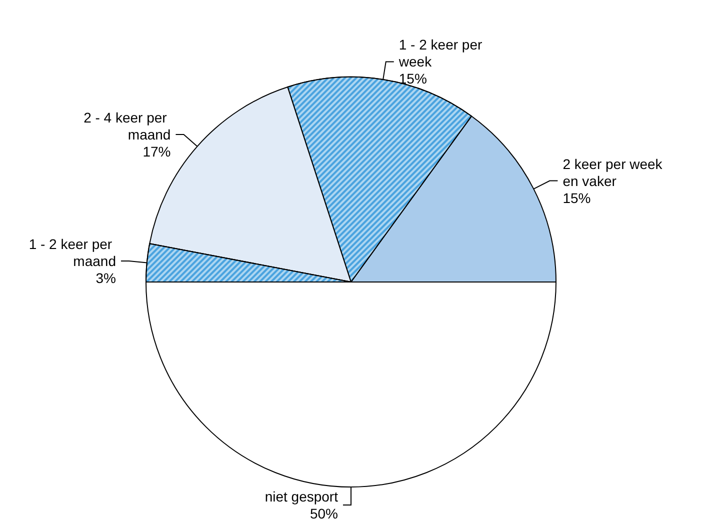  Describe the element at coordinates (127, 126) in the screenshot. I see `slice-label: 2 - 4 keer per maand` at that location.